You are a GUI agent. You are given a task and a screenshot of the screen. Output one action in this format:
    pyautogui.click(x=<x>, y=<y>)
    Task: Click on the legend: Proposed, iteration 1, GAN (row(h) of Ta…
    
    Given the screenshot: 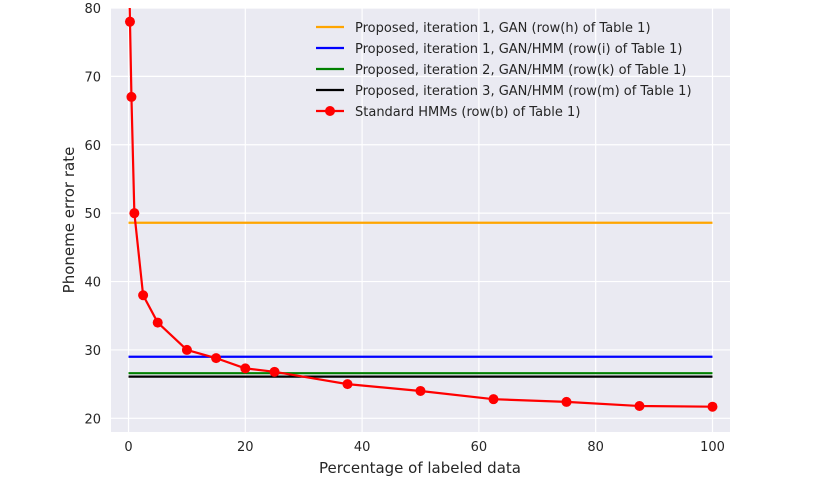 What is the action you would take?
    pyautogui.click(x=504, y=70)
    